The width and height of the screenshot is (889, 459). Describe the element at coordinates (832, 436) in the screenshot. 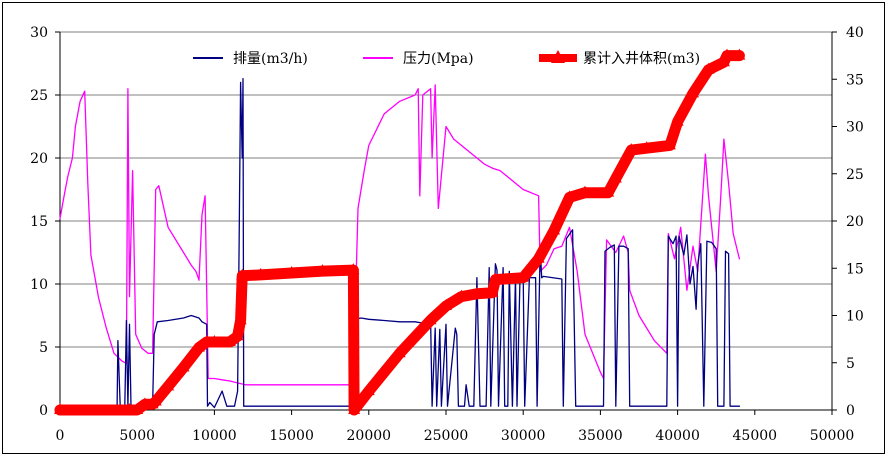

I see `x-tick-label: 50000` at that location.